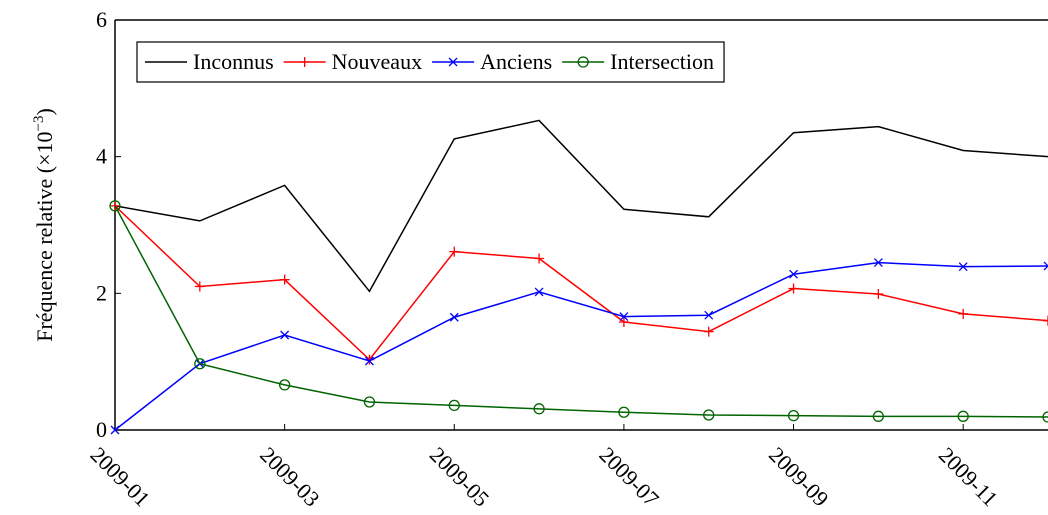 Image resolution: width=1048 pixels, height=515 pixels. I want to click on y-label-suffix: ), so click(44, 111).